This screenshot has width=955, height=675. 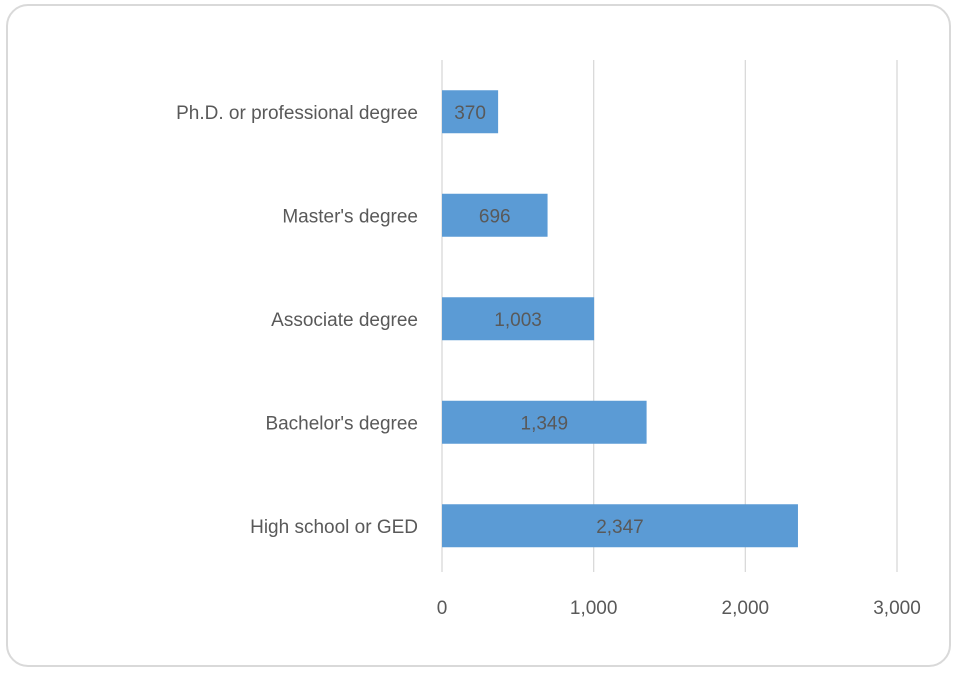 I want to click on category-label-3: Bachelor's degree, so click(x=341, y=423).